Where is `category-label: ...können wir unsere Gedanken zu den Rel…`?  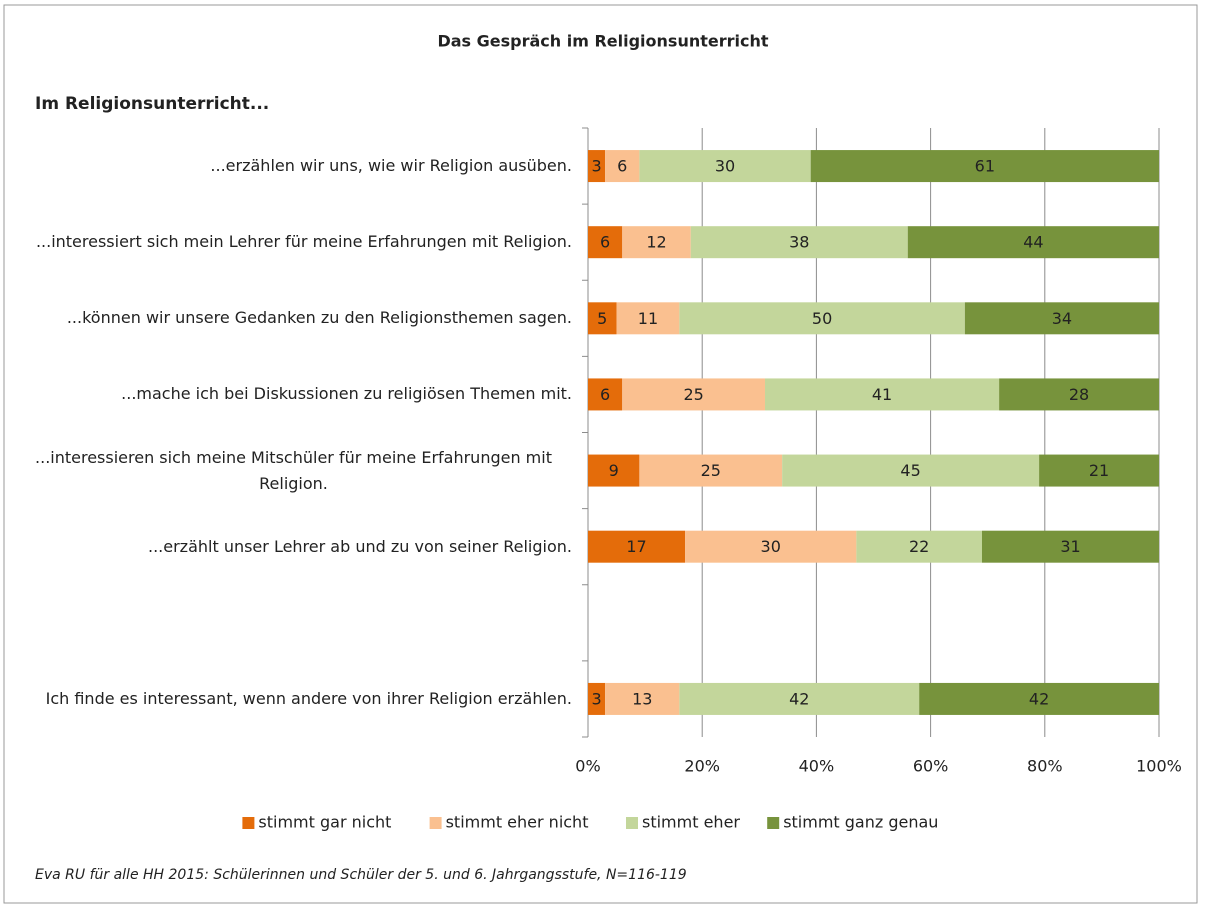 category-label: ...können wir unsere Gedanken zu den Rel… is located at coordinates (293, 318).